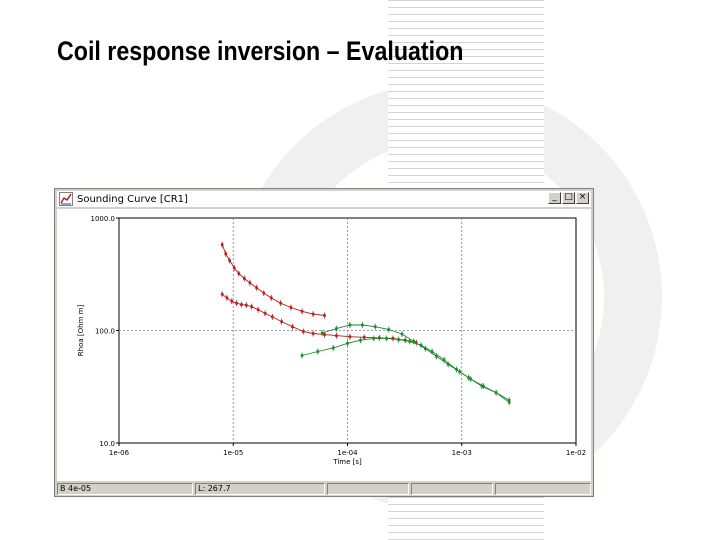 The image size is (720, 540). What do you see at coordinates (105, 332) in the screenshot?
I see `y-tick-label: 100.0` at bounding box center [105, 332].